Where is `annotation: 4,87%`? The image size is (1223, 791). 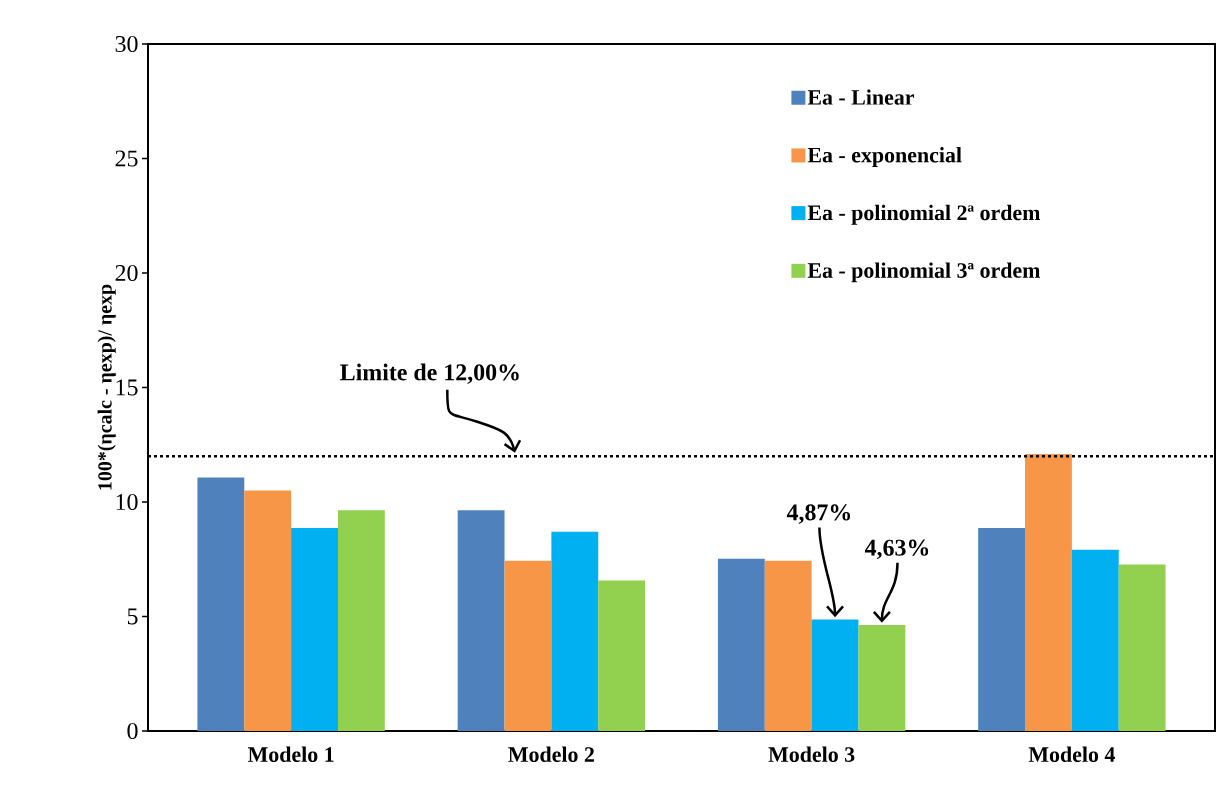
annotation: 4,87% is located at coordinates (818, 514).